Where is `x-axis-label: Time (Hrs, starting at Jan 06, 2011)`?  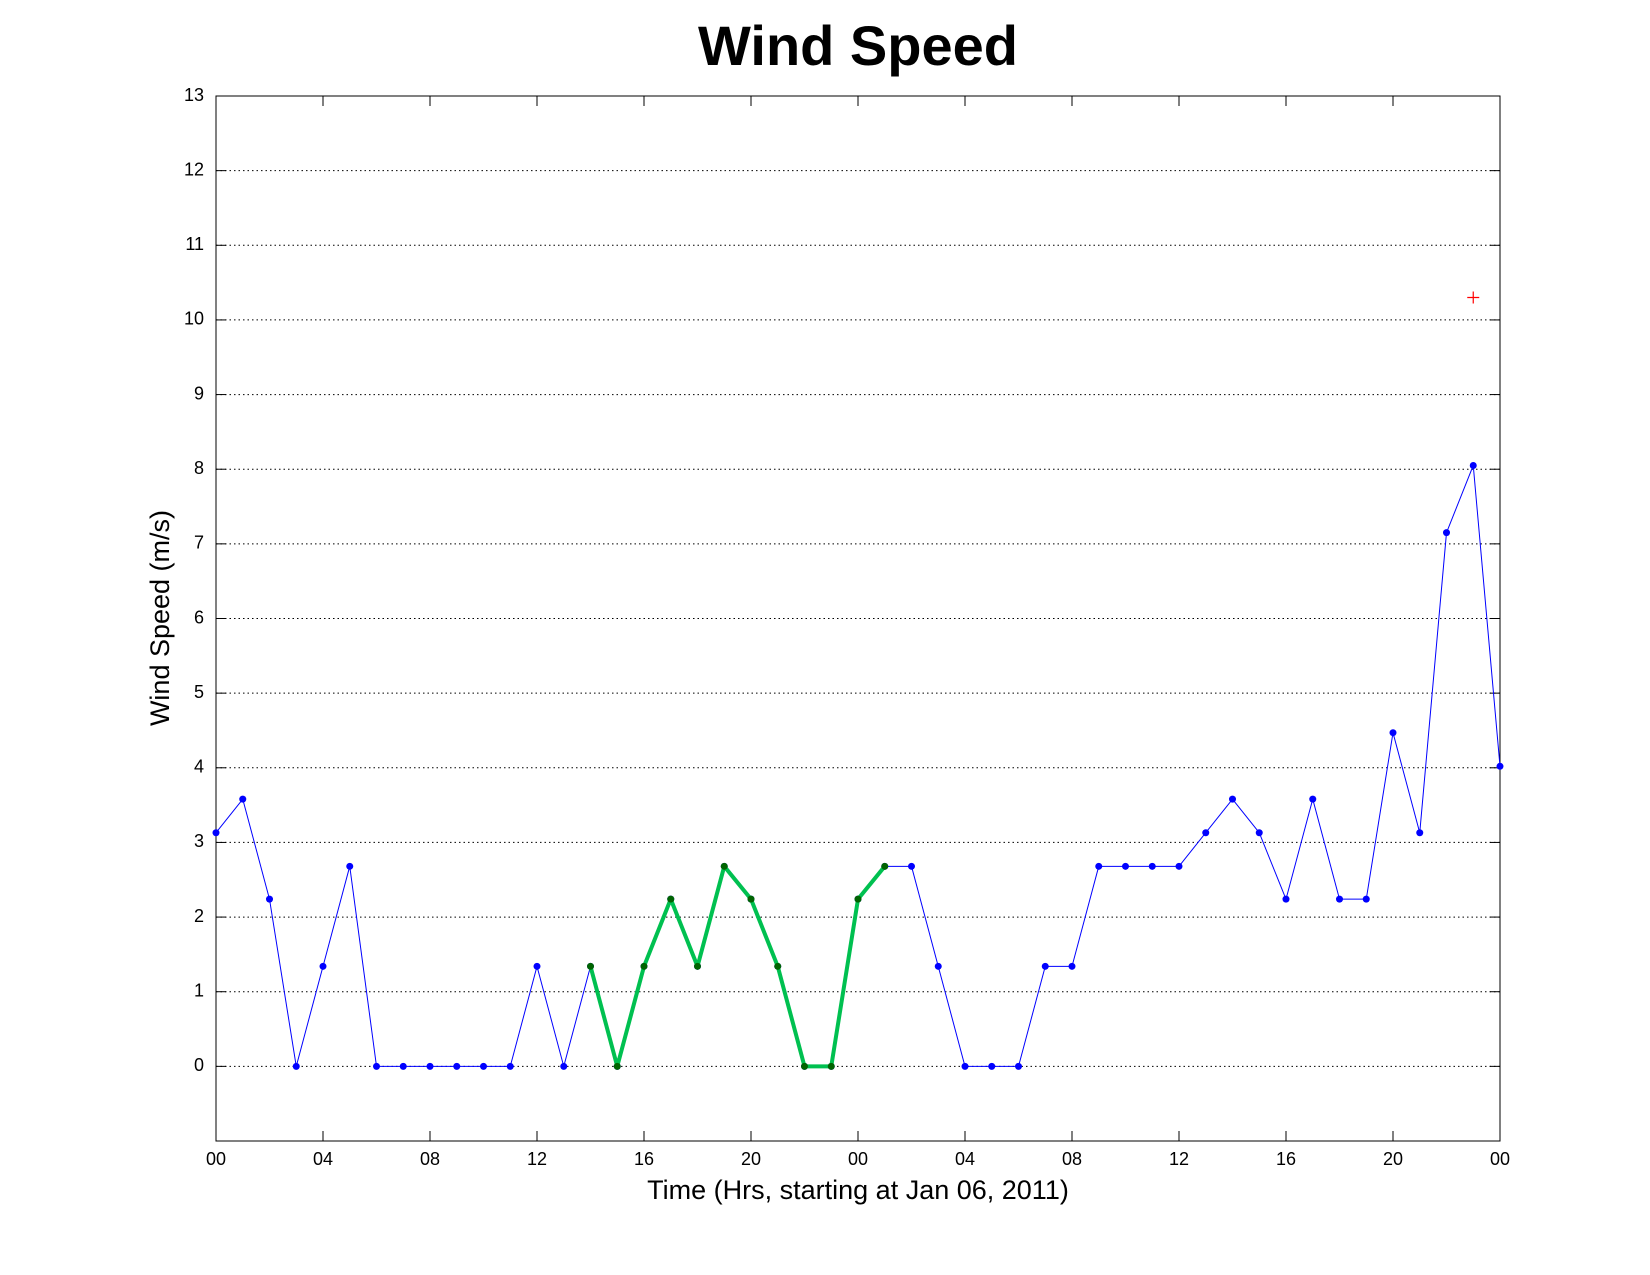 x-axis-label: Time (Hrs, starting at Jan 06, 2011) is located at coordinates (858, 1190).